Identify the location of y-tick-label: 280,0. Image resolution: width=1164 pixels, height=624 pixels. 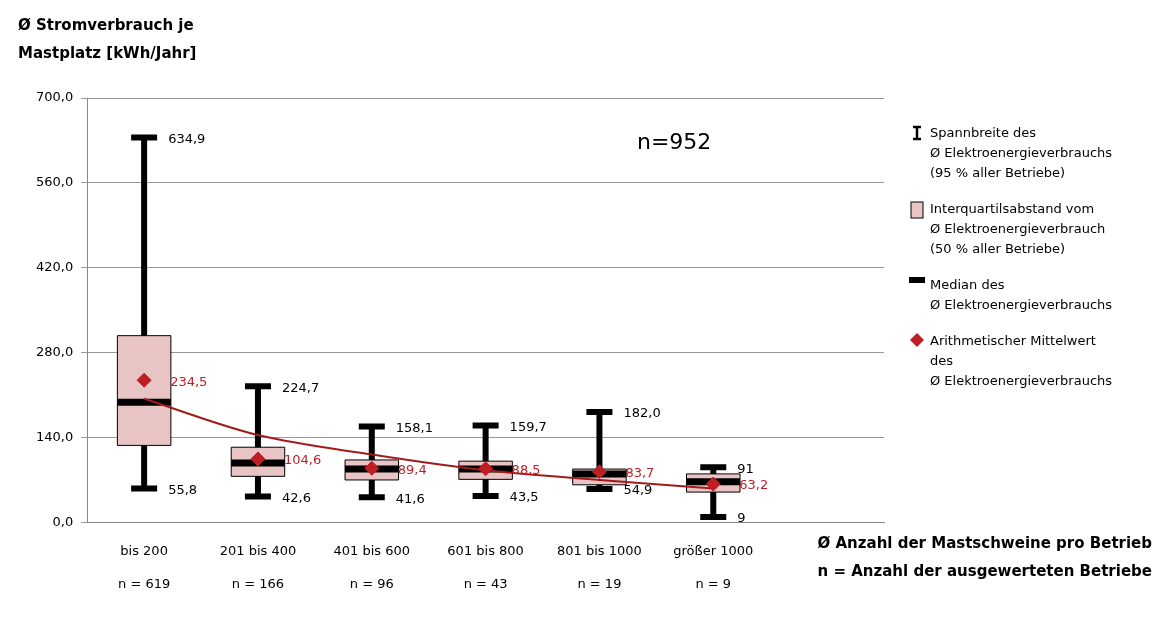
(55, 352).